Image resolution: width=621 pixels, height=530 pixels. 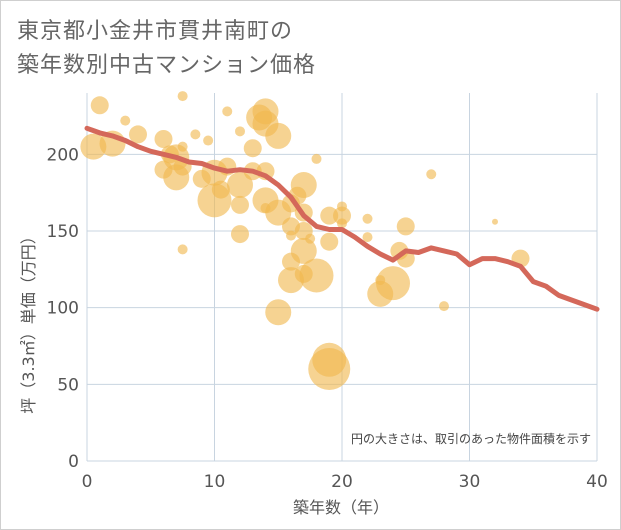 What do you see at coordinates (470, 482) in the screenshot?
I see `x-tick-label: 30` at bounding box center [470, 482].